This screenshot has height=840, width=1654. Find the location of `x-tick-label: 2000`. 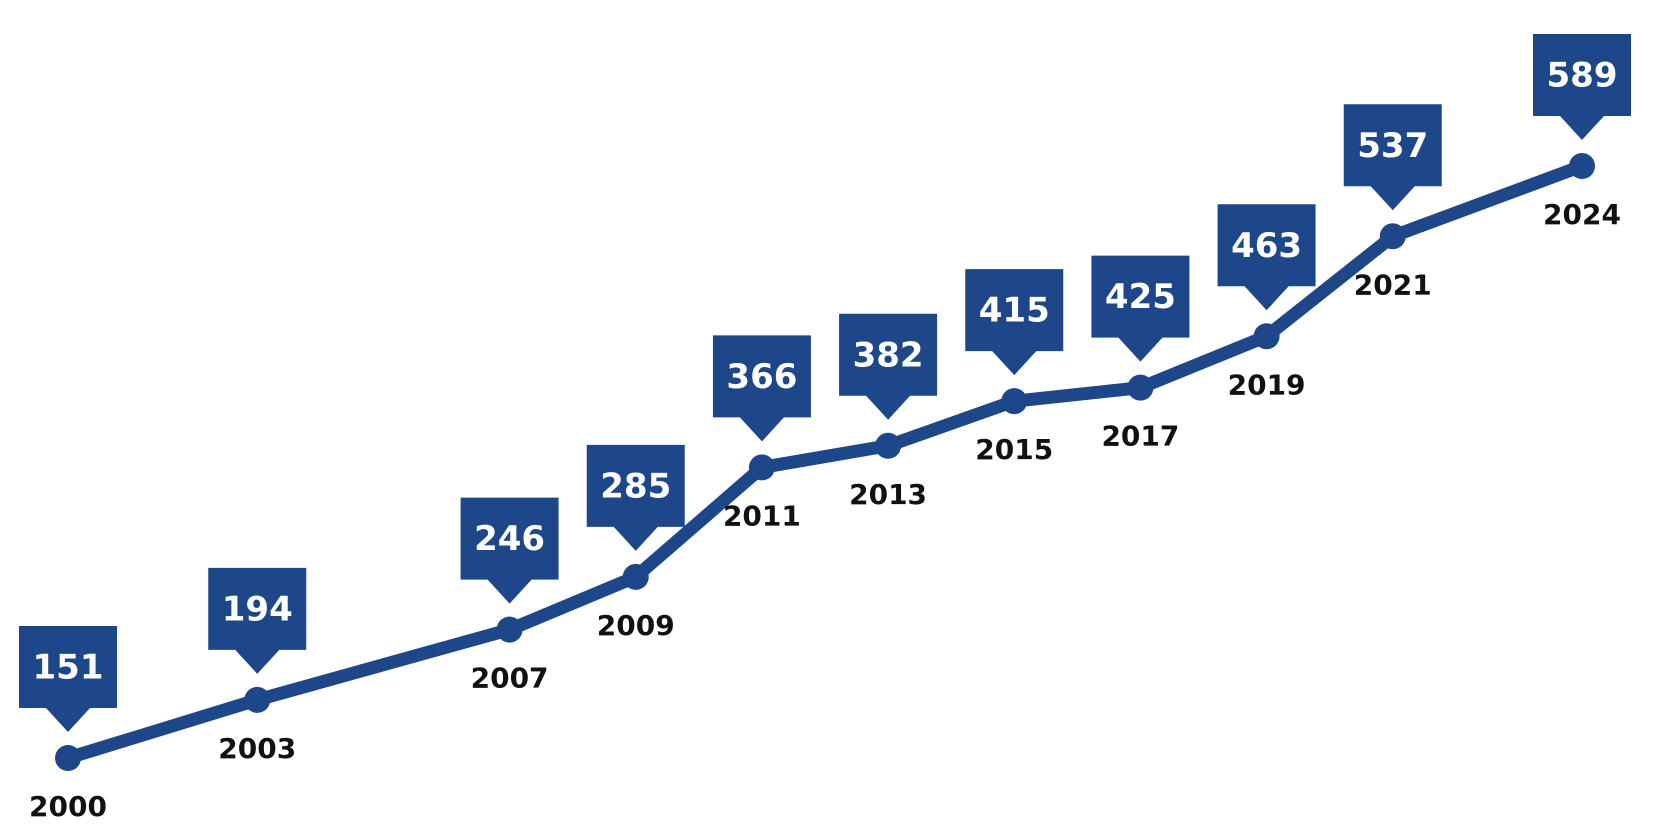

x-tick-label: 2000 is located at coordinates (68, 806).